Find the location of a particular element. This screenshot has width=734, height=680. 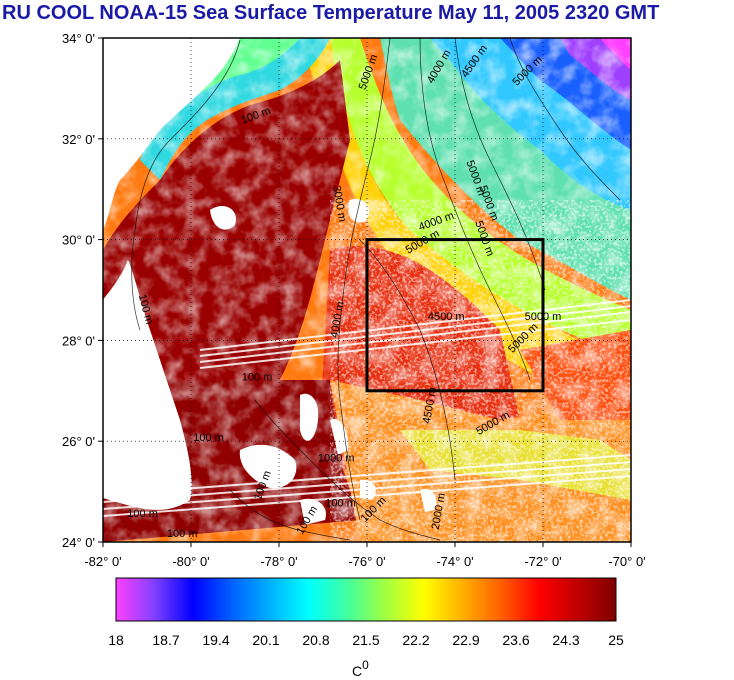

colorbar-tick-label: 25 is located at coordinates (616, 640).